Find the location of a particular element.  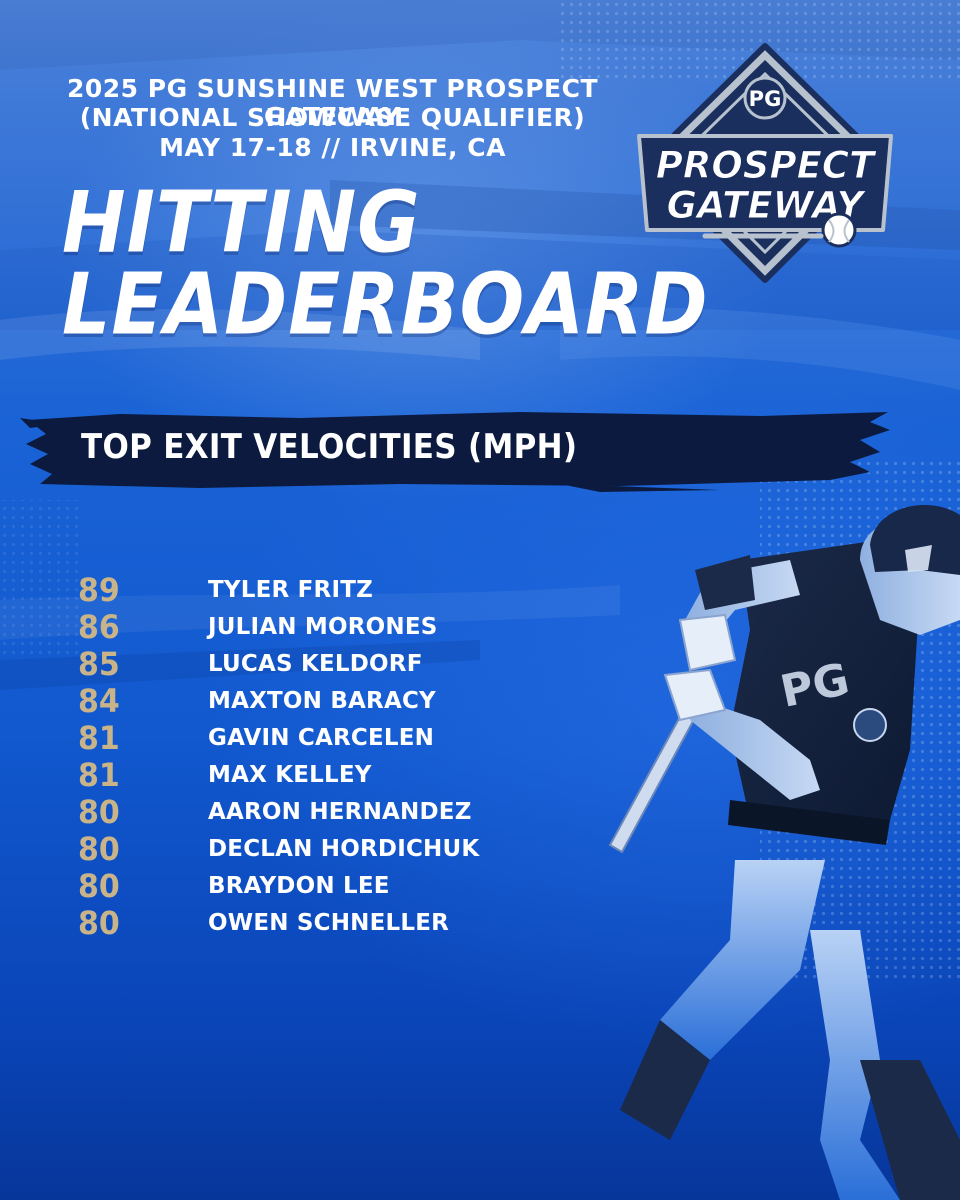

logo-monogram: PG is located at coordinates (765, 99).